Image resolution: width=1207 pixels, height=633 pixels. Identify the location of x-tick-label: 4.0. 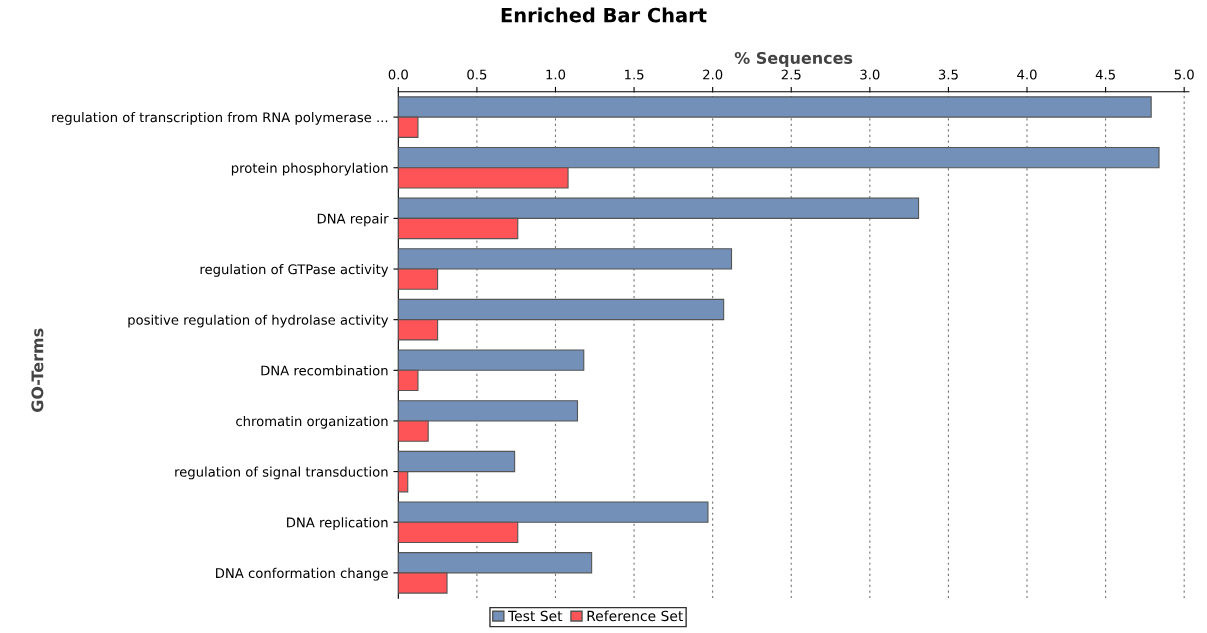
(1027, 74).